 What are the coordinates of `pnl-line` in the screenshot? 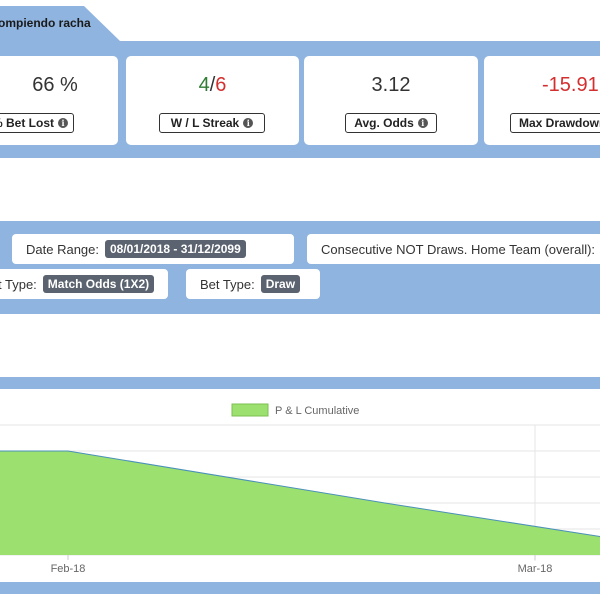 It's located at (300, 494).